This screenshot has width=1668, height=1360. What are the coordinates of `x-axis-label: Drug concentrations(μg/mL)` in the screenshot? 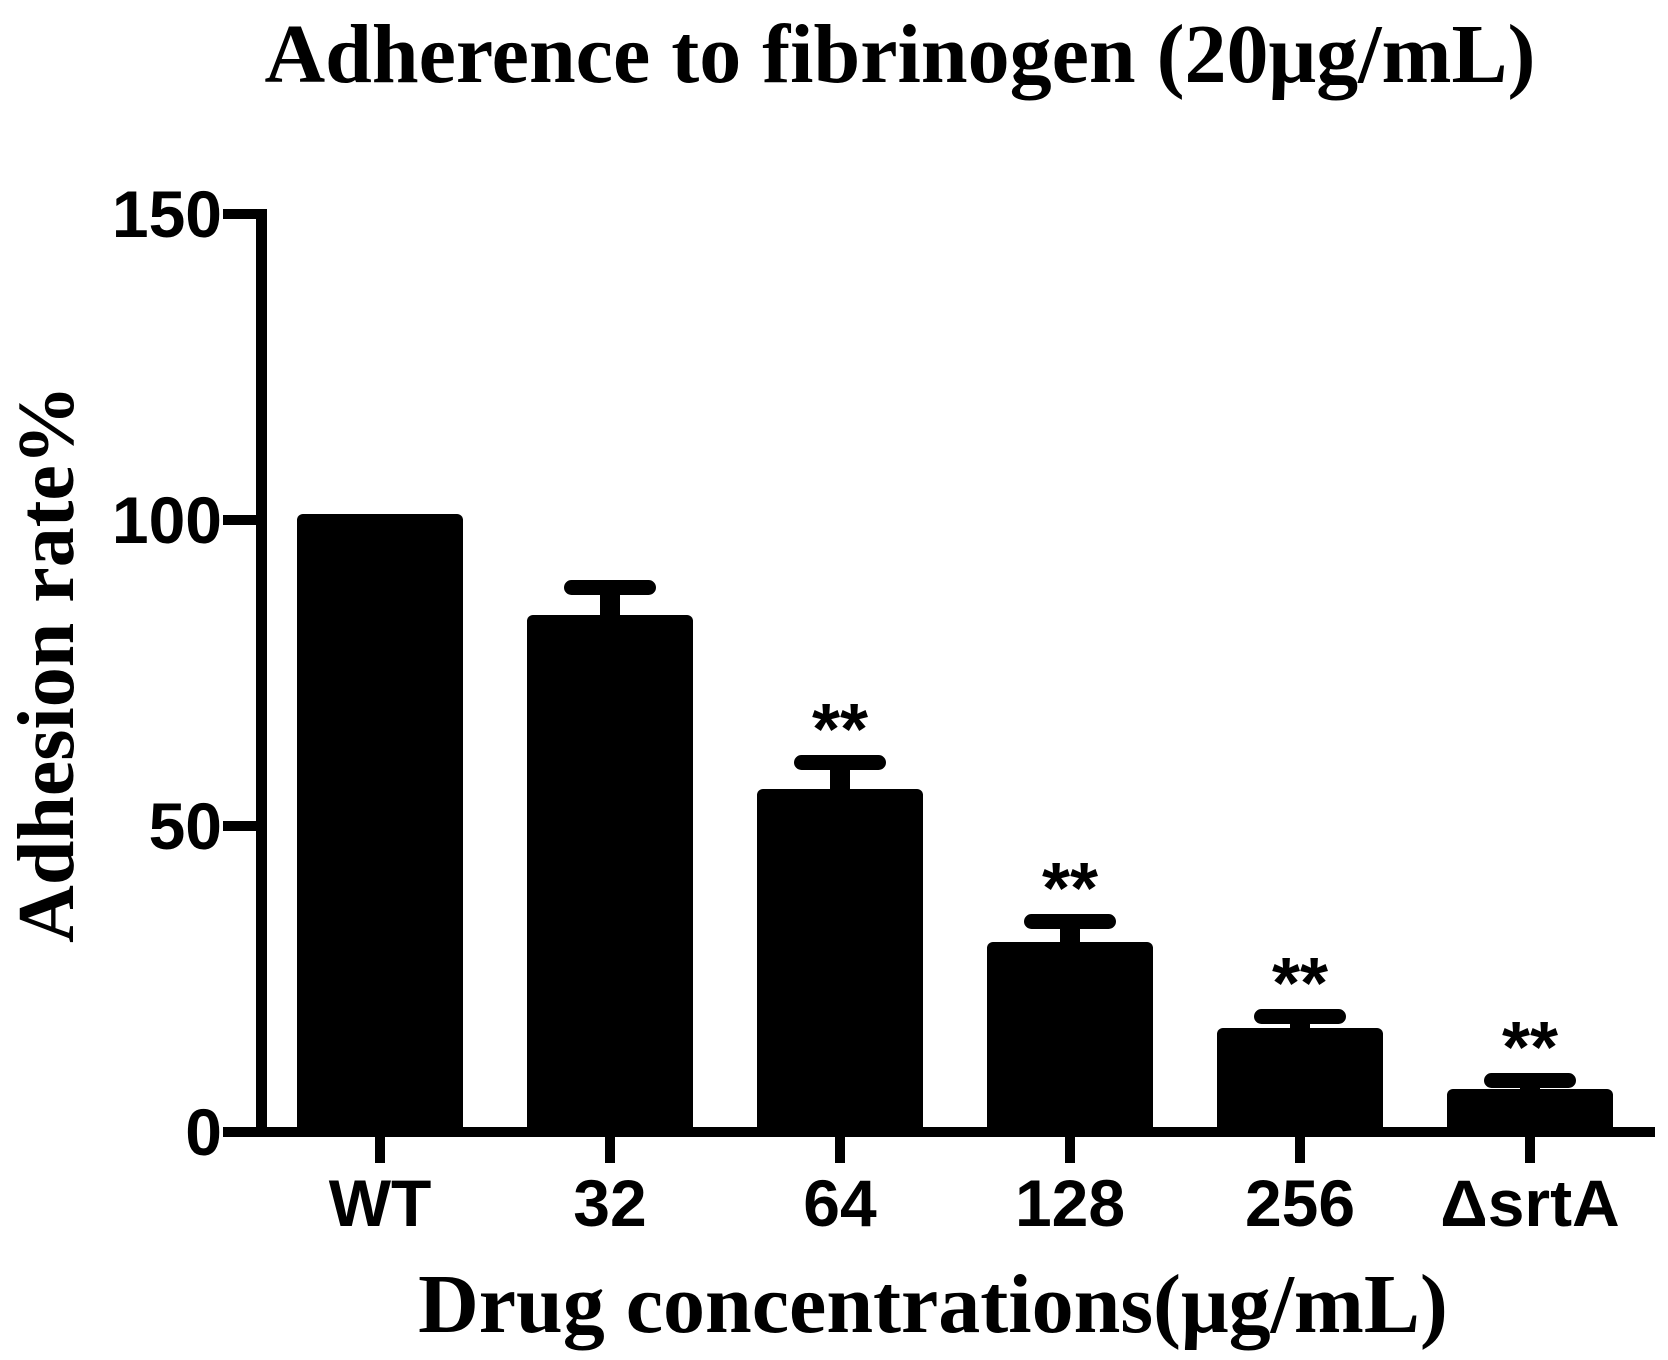 It's located at (933, 1304).